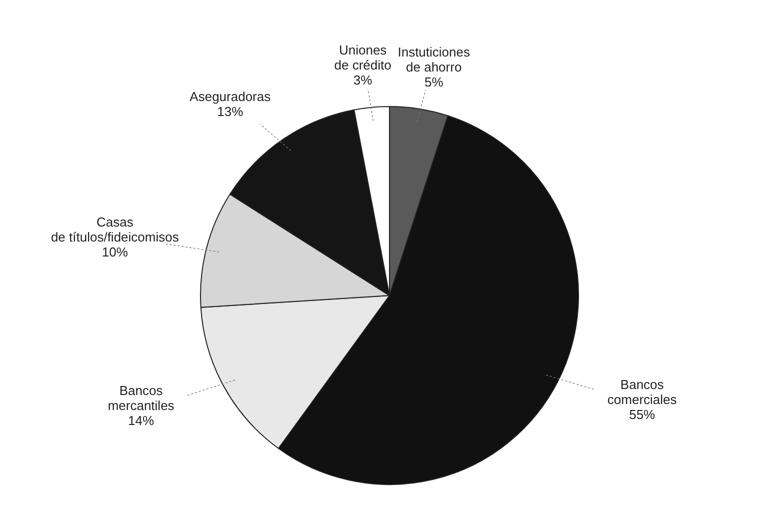  What do you see at coordinates (231, 96) in the screenshot?
I see `slice-label: Aseguradoras` at bounding box center [231, 96].